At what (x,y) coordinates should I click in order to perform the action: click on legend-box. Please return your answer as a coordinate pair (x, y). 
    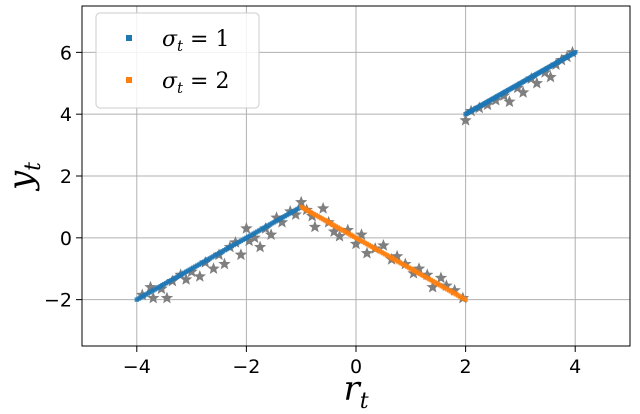
    Looking at the image, I should click on (177, 60).